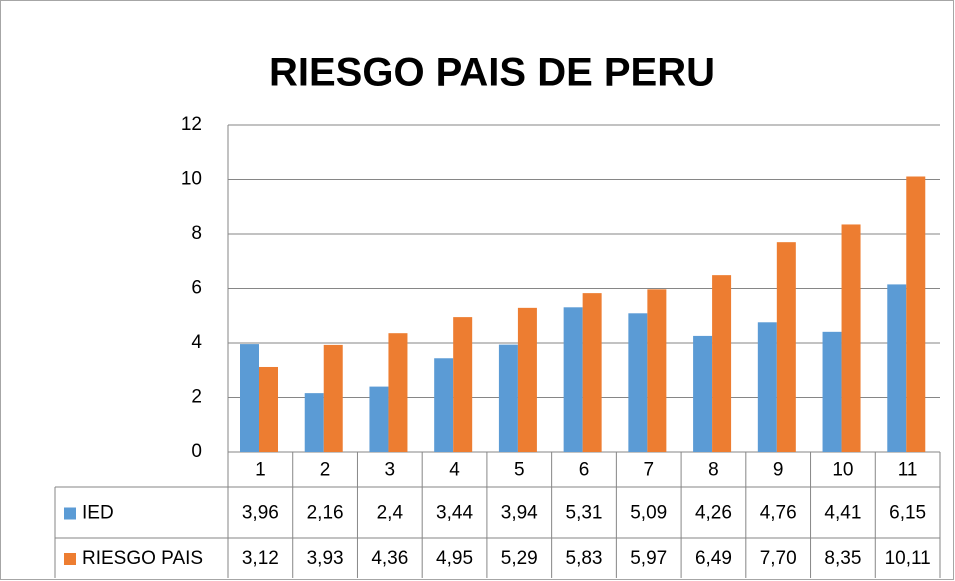 The height and width of the screenshot is (581, 955). I want to click on y-tick-label: 4, so click(196, 342).